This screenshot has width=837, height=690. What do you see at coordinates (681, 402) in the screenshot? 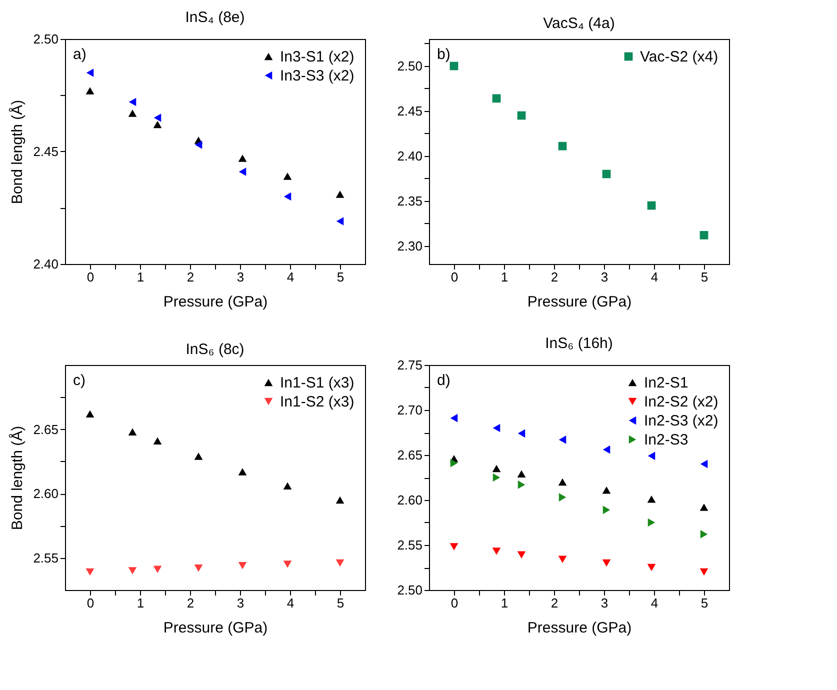
I see `legend-label: In2-S2 (x2)` at bounding box center [681, 402].